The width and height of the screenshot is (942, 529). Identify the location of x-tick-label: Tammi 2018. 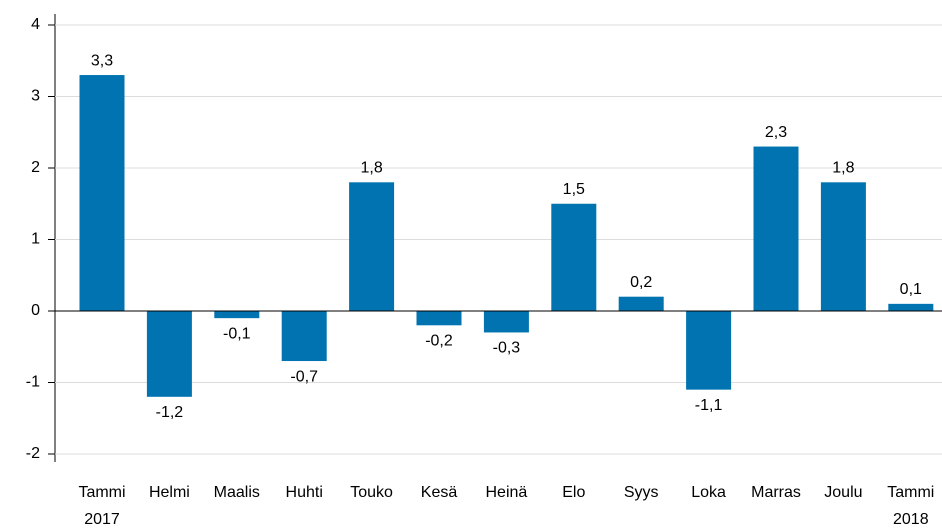
(910, 506).